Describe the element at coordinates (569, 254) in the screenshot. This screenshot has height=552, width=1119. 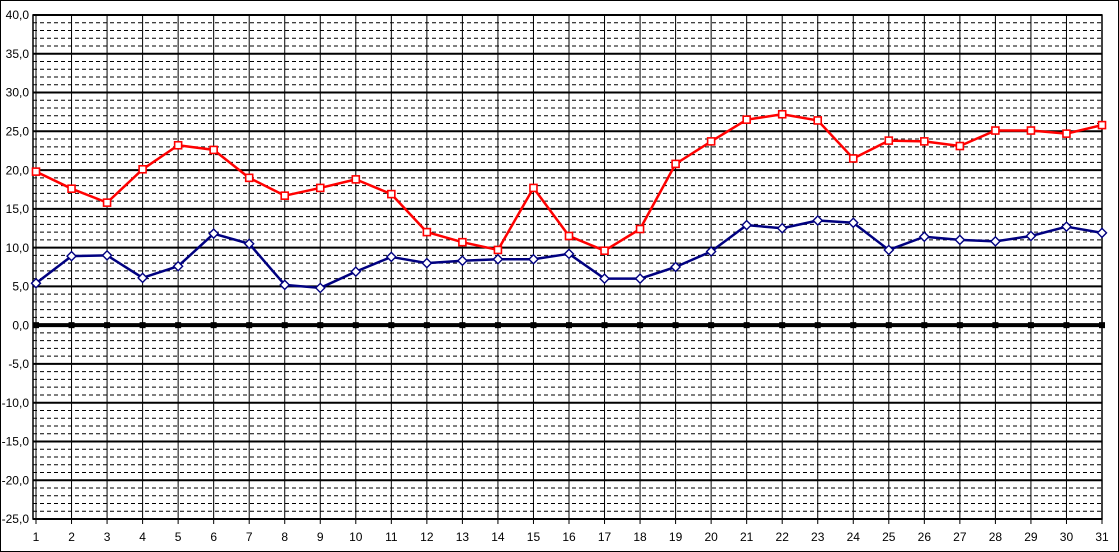
I see `min-temperature-series` at that location.